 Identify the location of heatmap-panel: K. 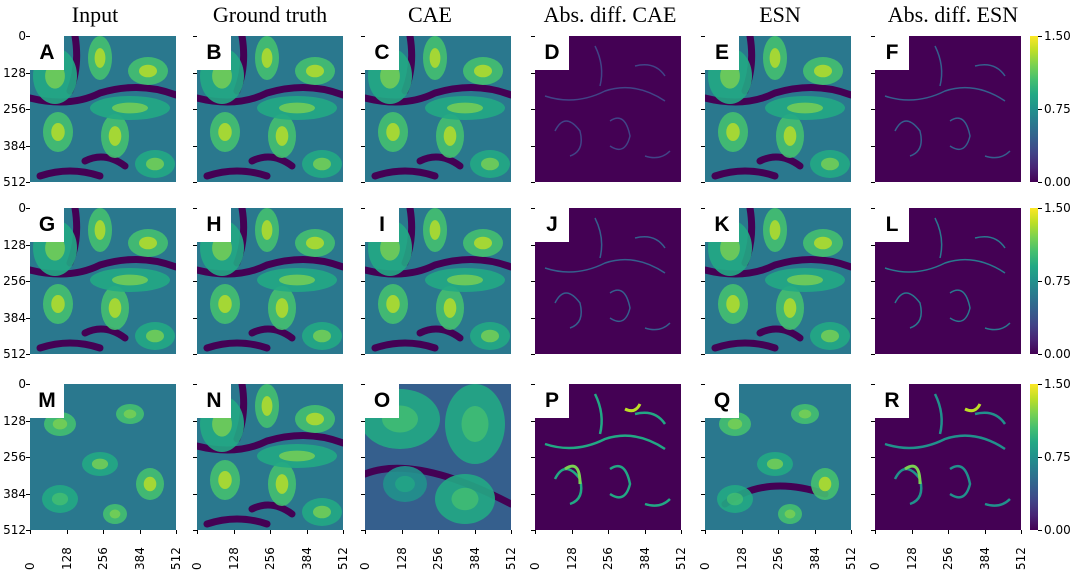
(778, 281).